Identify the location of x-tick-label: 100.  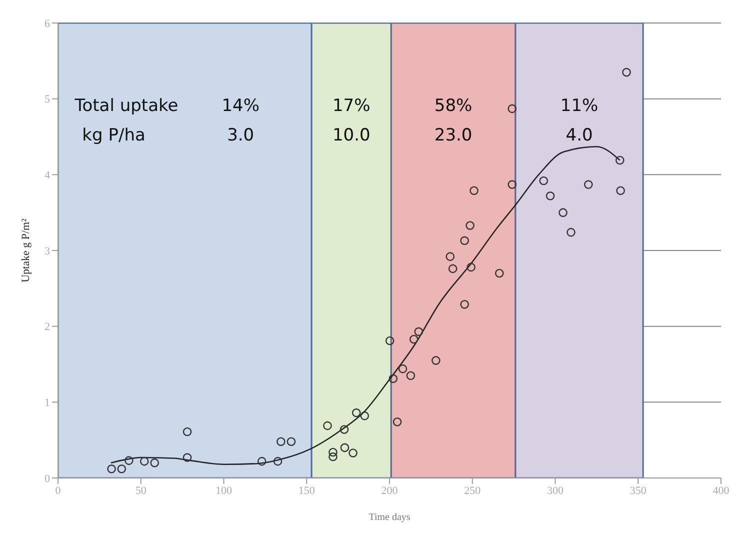
(224, 490).